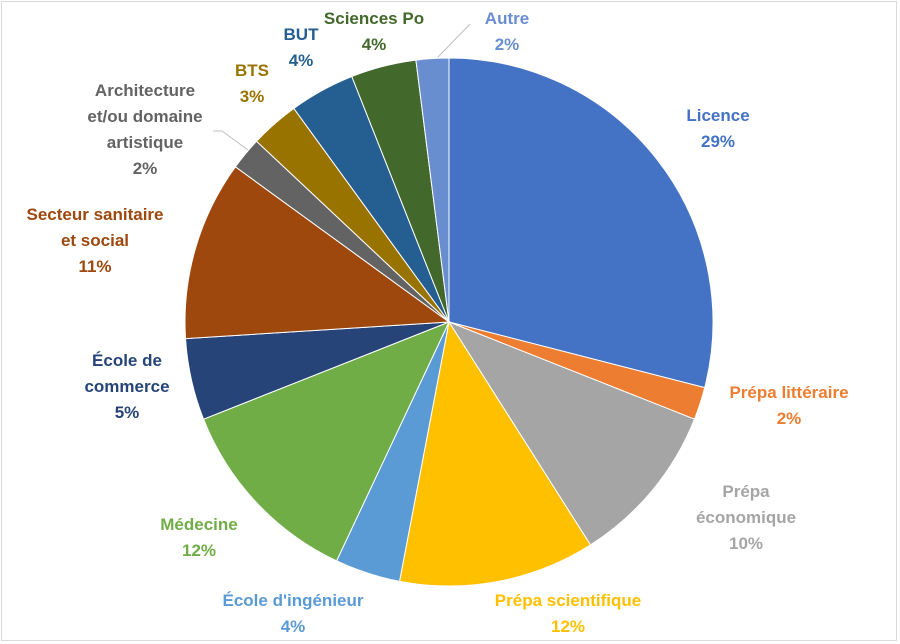 The image size is (900, 644). I want to click on slice-data-label: BTS 3%, so click(252, 83).